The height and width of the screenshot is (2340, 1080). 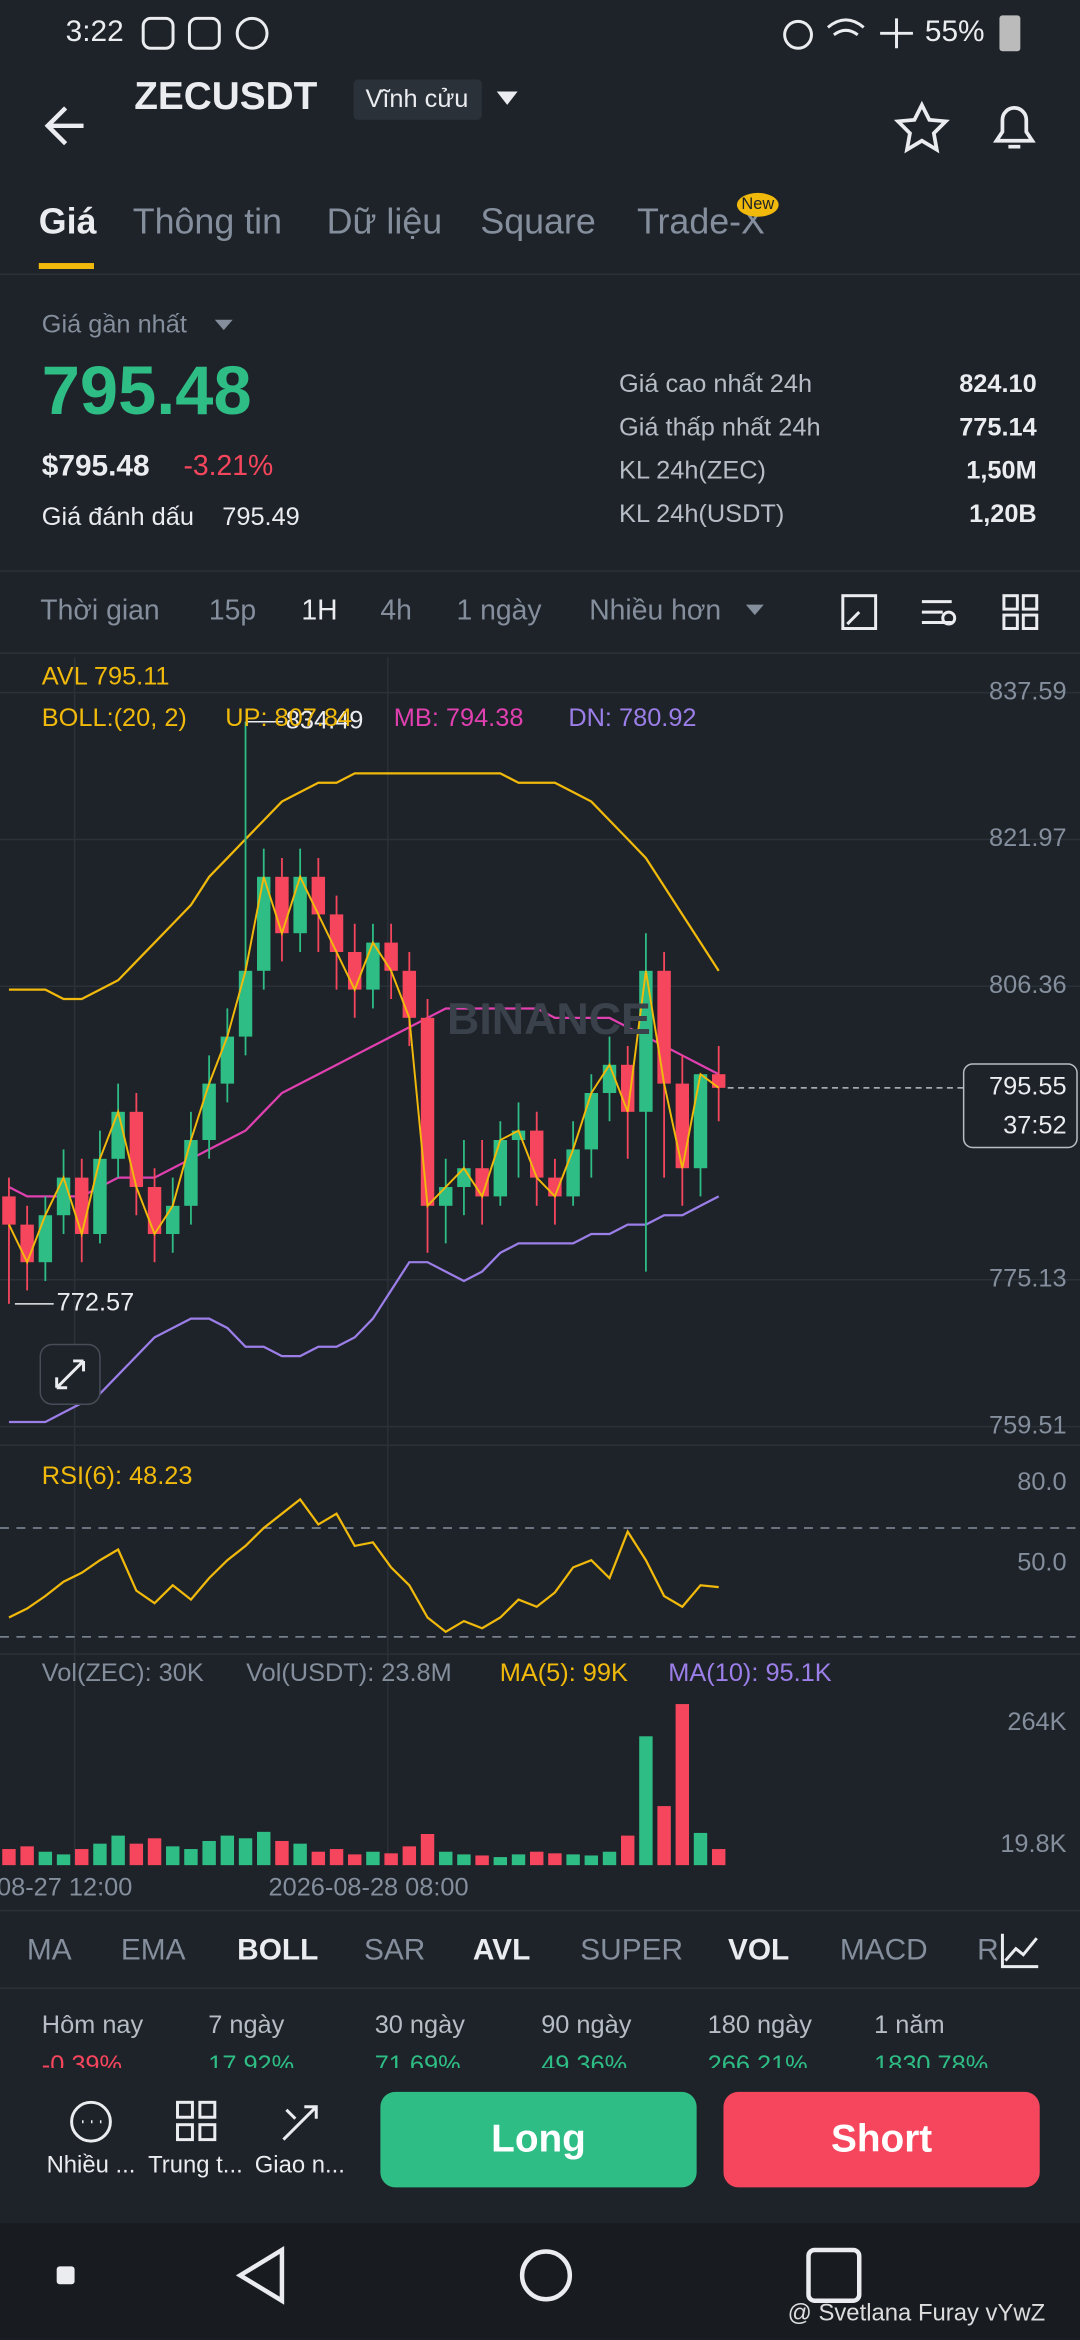 I want to click on dropdown, so click(x=223, y=325).